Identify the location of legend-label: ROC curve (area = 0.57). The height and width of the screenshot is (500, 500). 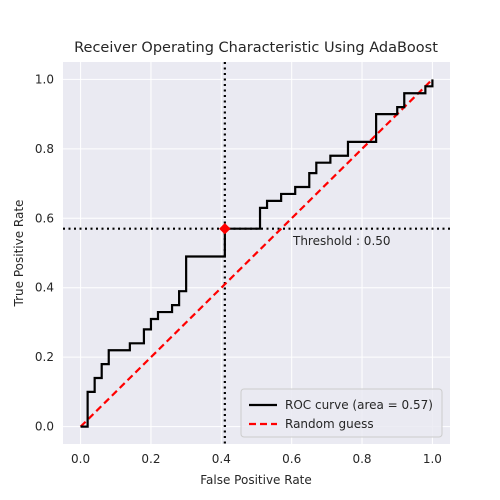
(359, 405).